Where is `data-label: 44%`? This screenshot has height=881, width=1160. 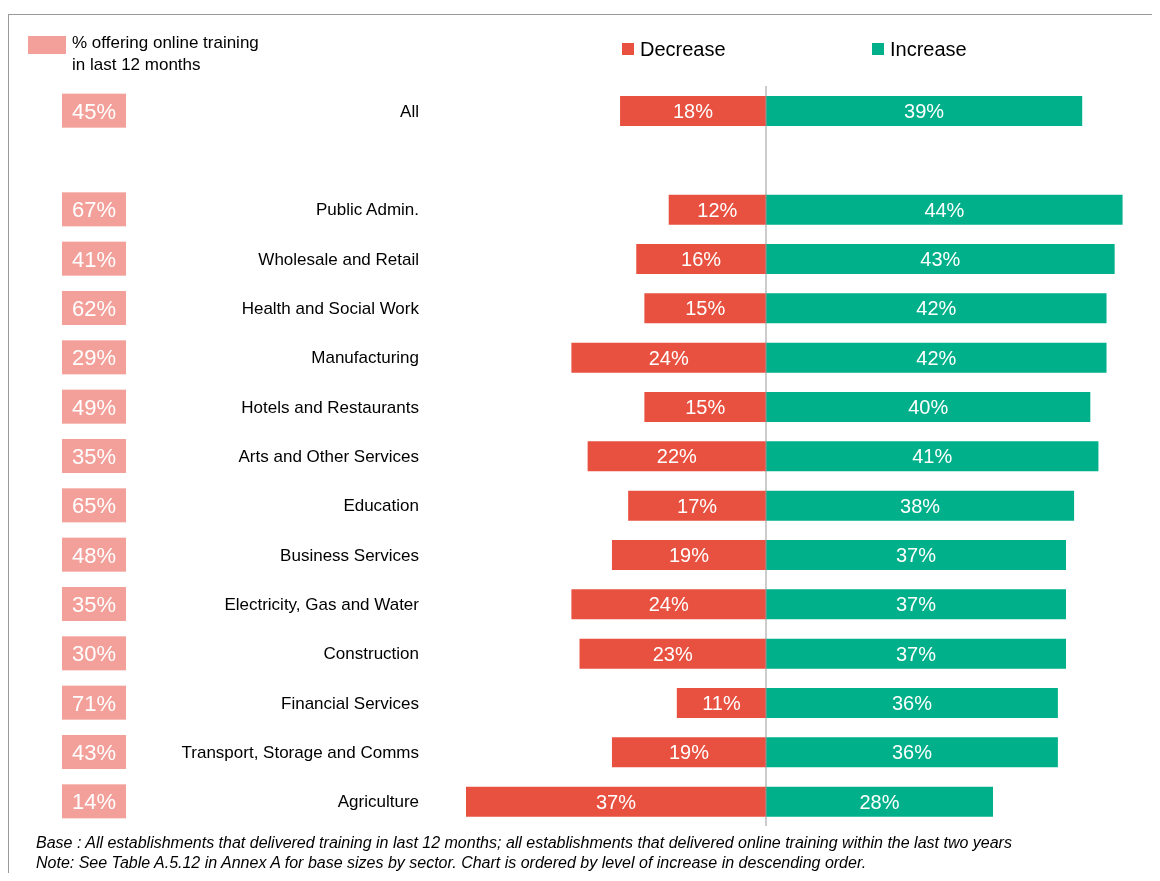
data-label: 44% is located at coordinates (944, 209).